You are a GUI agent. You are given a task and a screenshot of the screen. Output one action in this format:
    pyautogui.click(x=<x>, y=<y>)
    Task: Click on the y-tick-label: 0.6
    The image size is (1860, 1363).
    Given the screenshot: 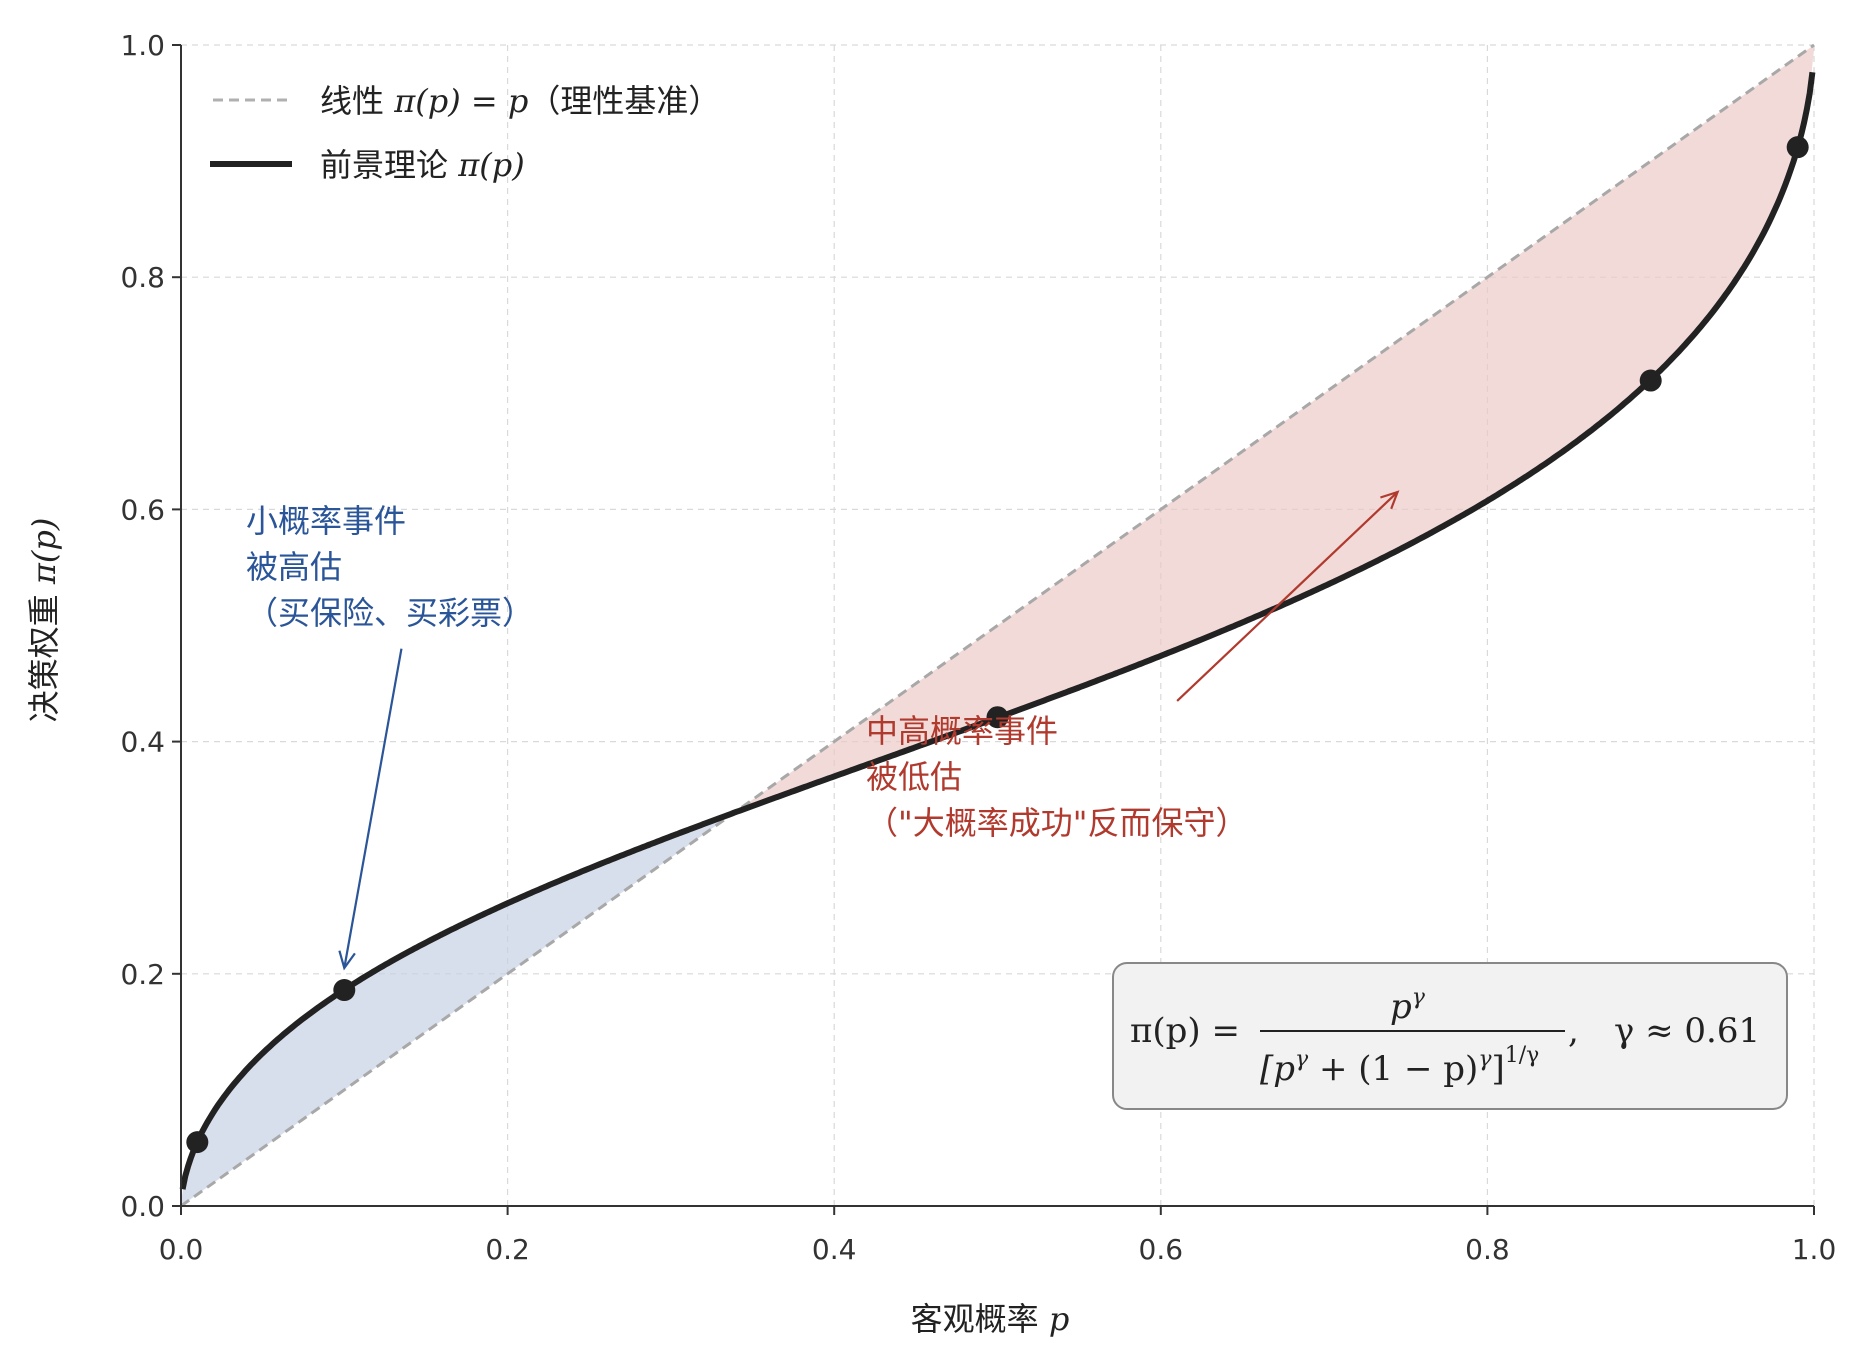 What is the action you would take?
    pyautogui.click(x=142, y=509)
    